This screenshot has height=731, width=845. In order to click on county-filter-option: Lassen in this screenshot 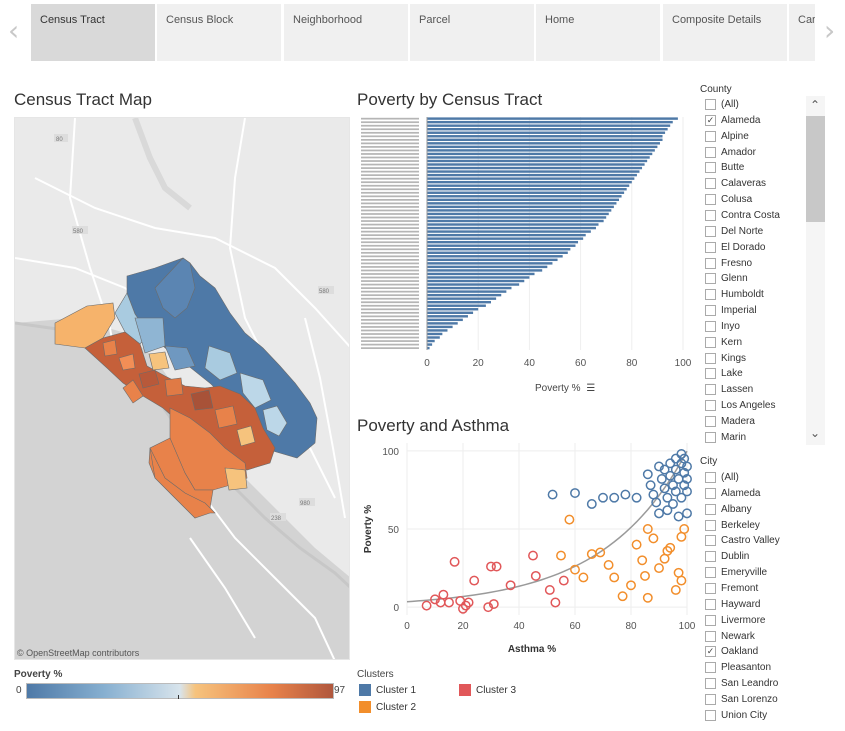, I will do `click(729, 389)`.